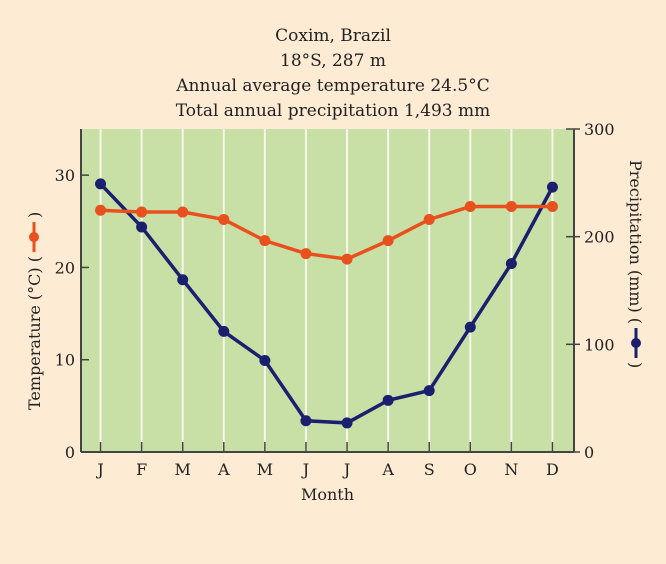 The image size is (666, 564). I want to click on y-left-label: Temperature (°C) (, so click(34, 333).